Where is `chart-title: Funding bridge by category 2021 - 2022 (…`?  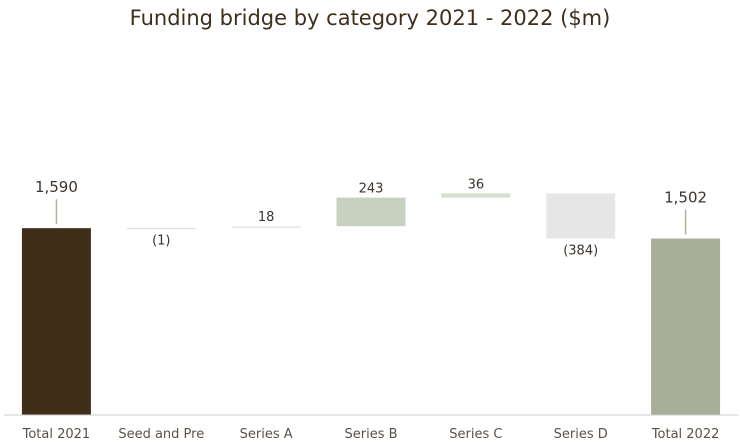
chart-title: Funding bridge by category 2021 - 2022 (… is located at coordinates (370, 18).